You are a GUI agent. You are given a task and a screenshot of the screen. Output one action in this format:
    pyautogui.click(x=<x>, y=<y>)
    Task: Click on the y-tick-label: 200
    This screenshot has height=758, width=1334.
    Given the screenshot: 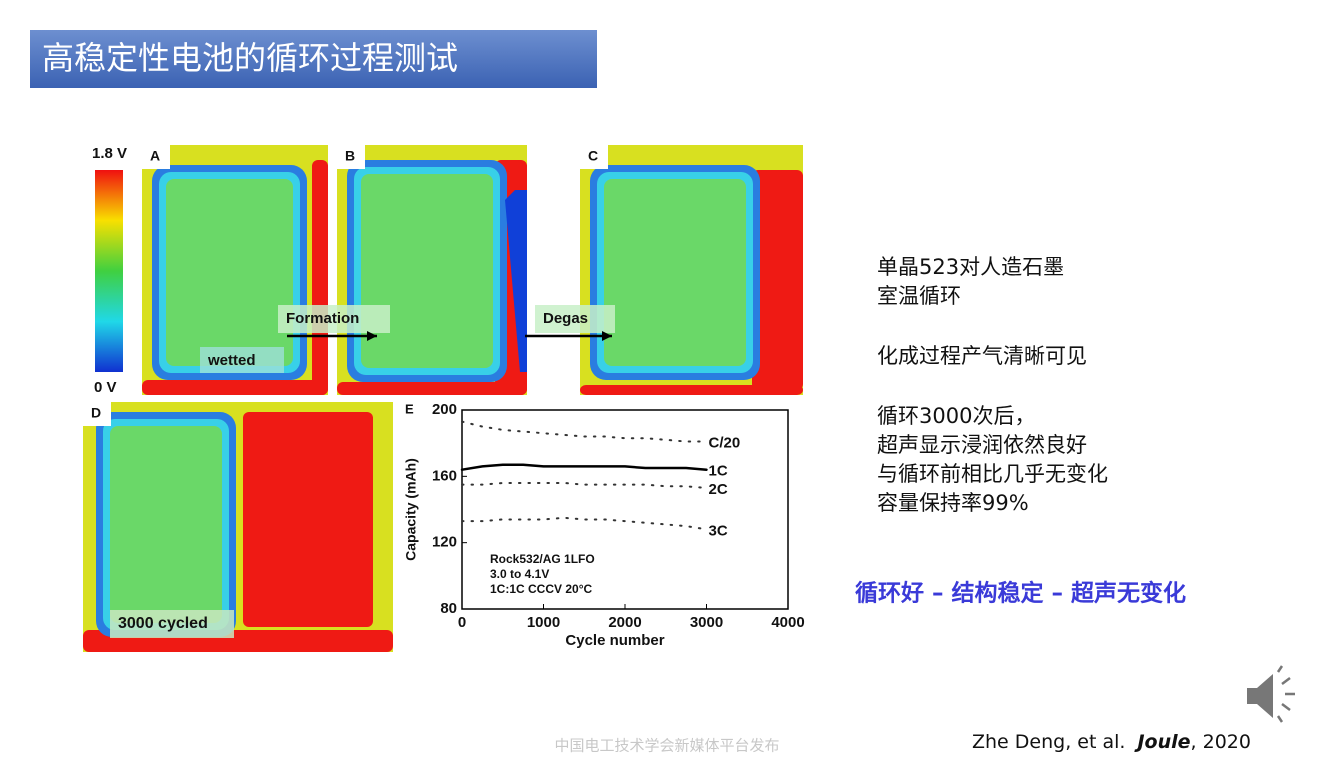 What is the action you would take?
    pyautogui.click(x=444, y=409)
    